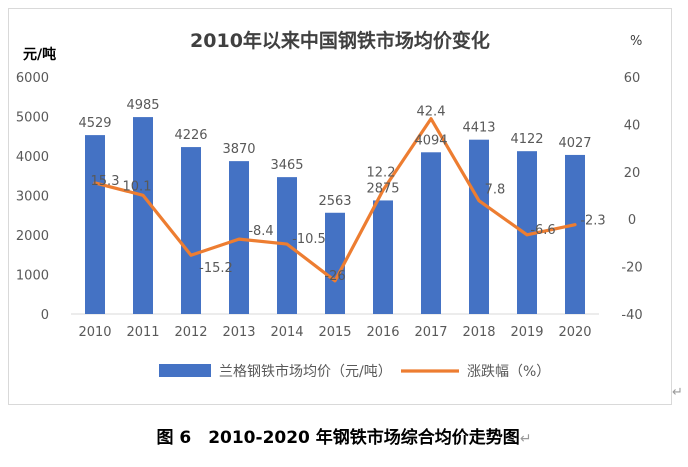  I want to click on caption-return-mark: ↵, so click(525, 439).